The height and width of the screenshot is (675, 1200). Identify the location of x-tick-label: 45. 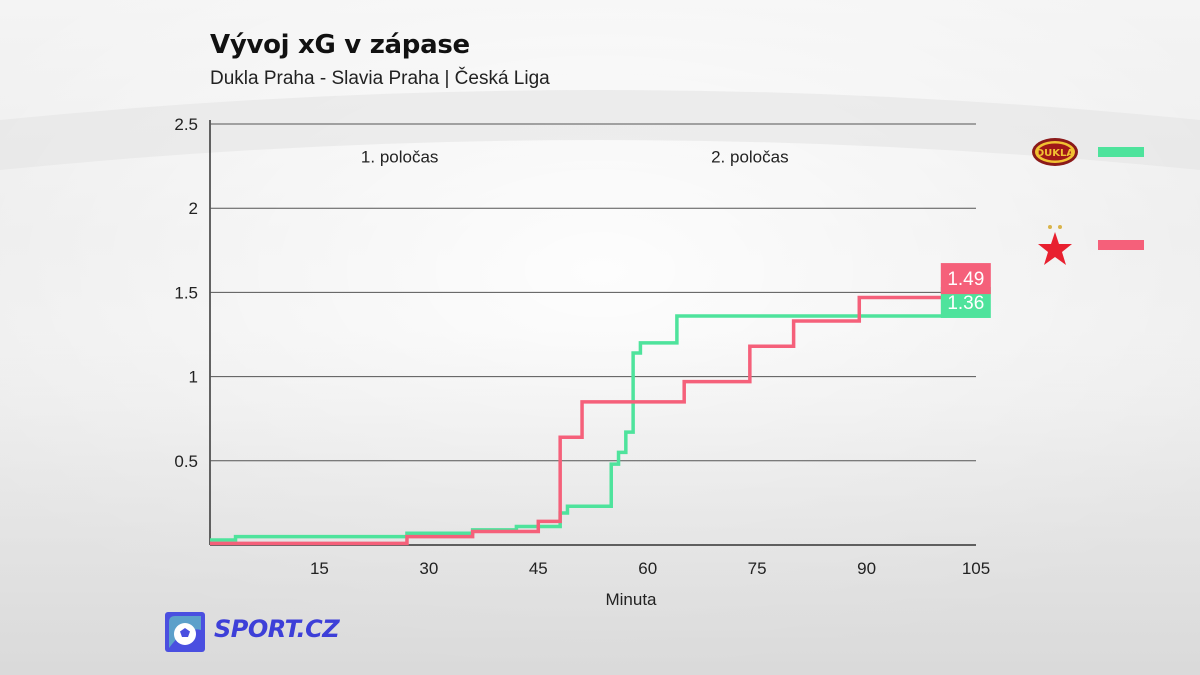
(538, 568).